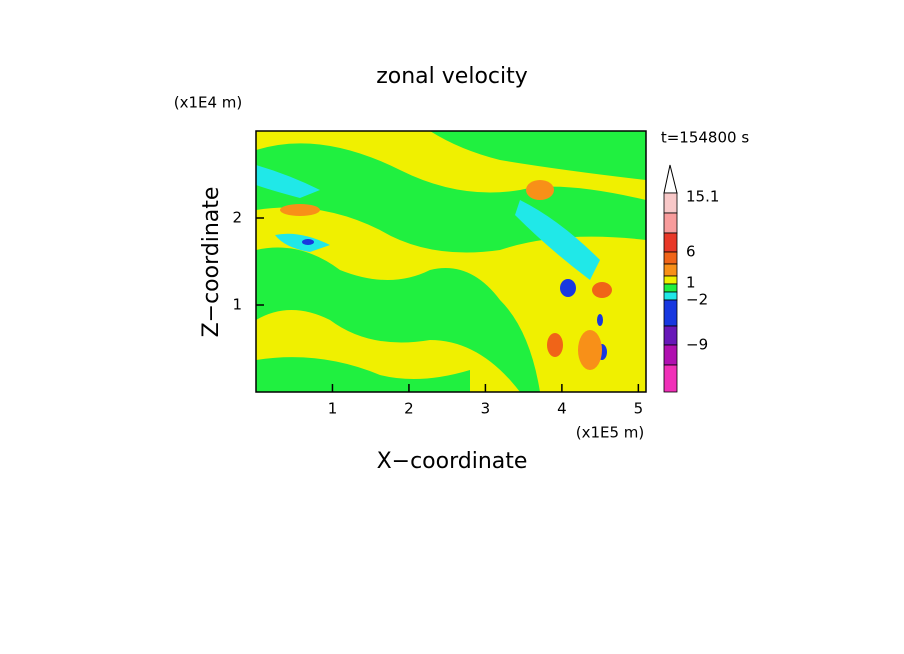 The width and height of the screenshot is (904, 654). What do you see at coordinates (697, 345) in the screenshot?
I see `colorbar-label: −9` at bounding box center [697, 345].